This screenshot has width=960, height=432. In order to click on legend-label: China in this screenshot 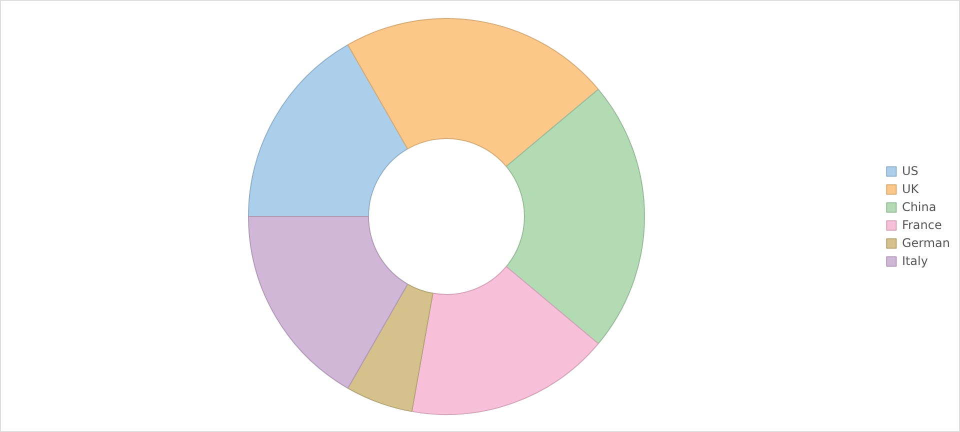, I will do `click(919, 207)`.